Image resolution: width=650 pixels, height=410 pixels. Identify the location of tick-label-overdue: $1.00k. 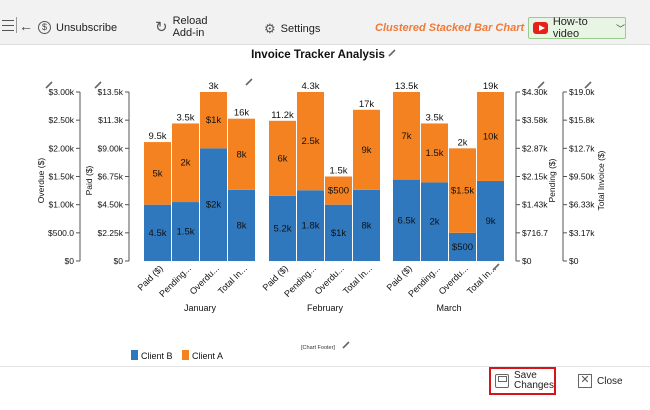
(61, 205).